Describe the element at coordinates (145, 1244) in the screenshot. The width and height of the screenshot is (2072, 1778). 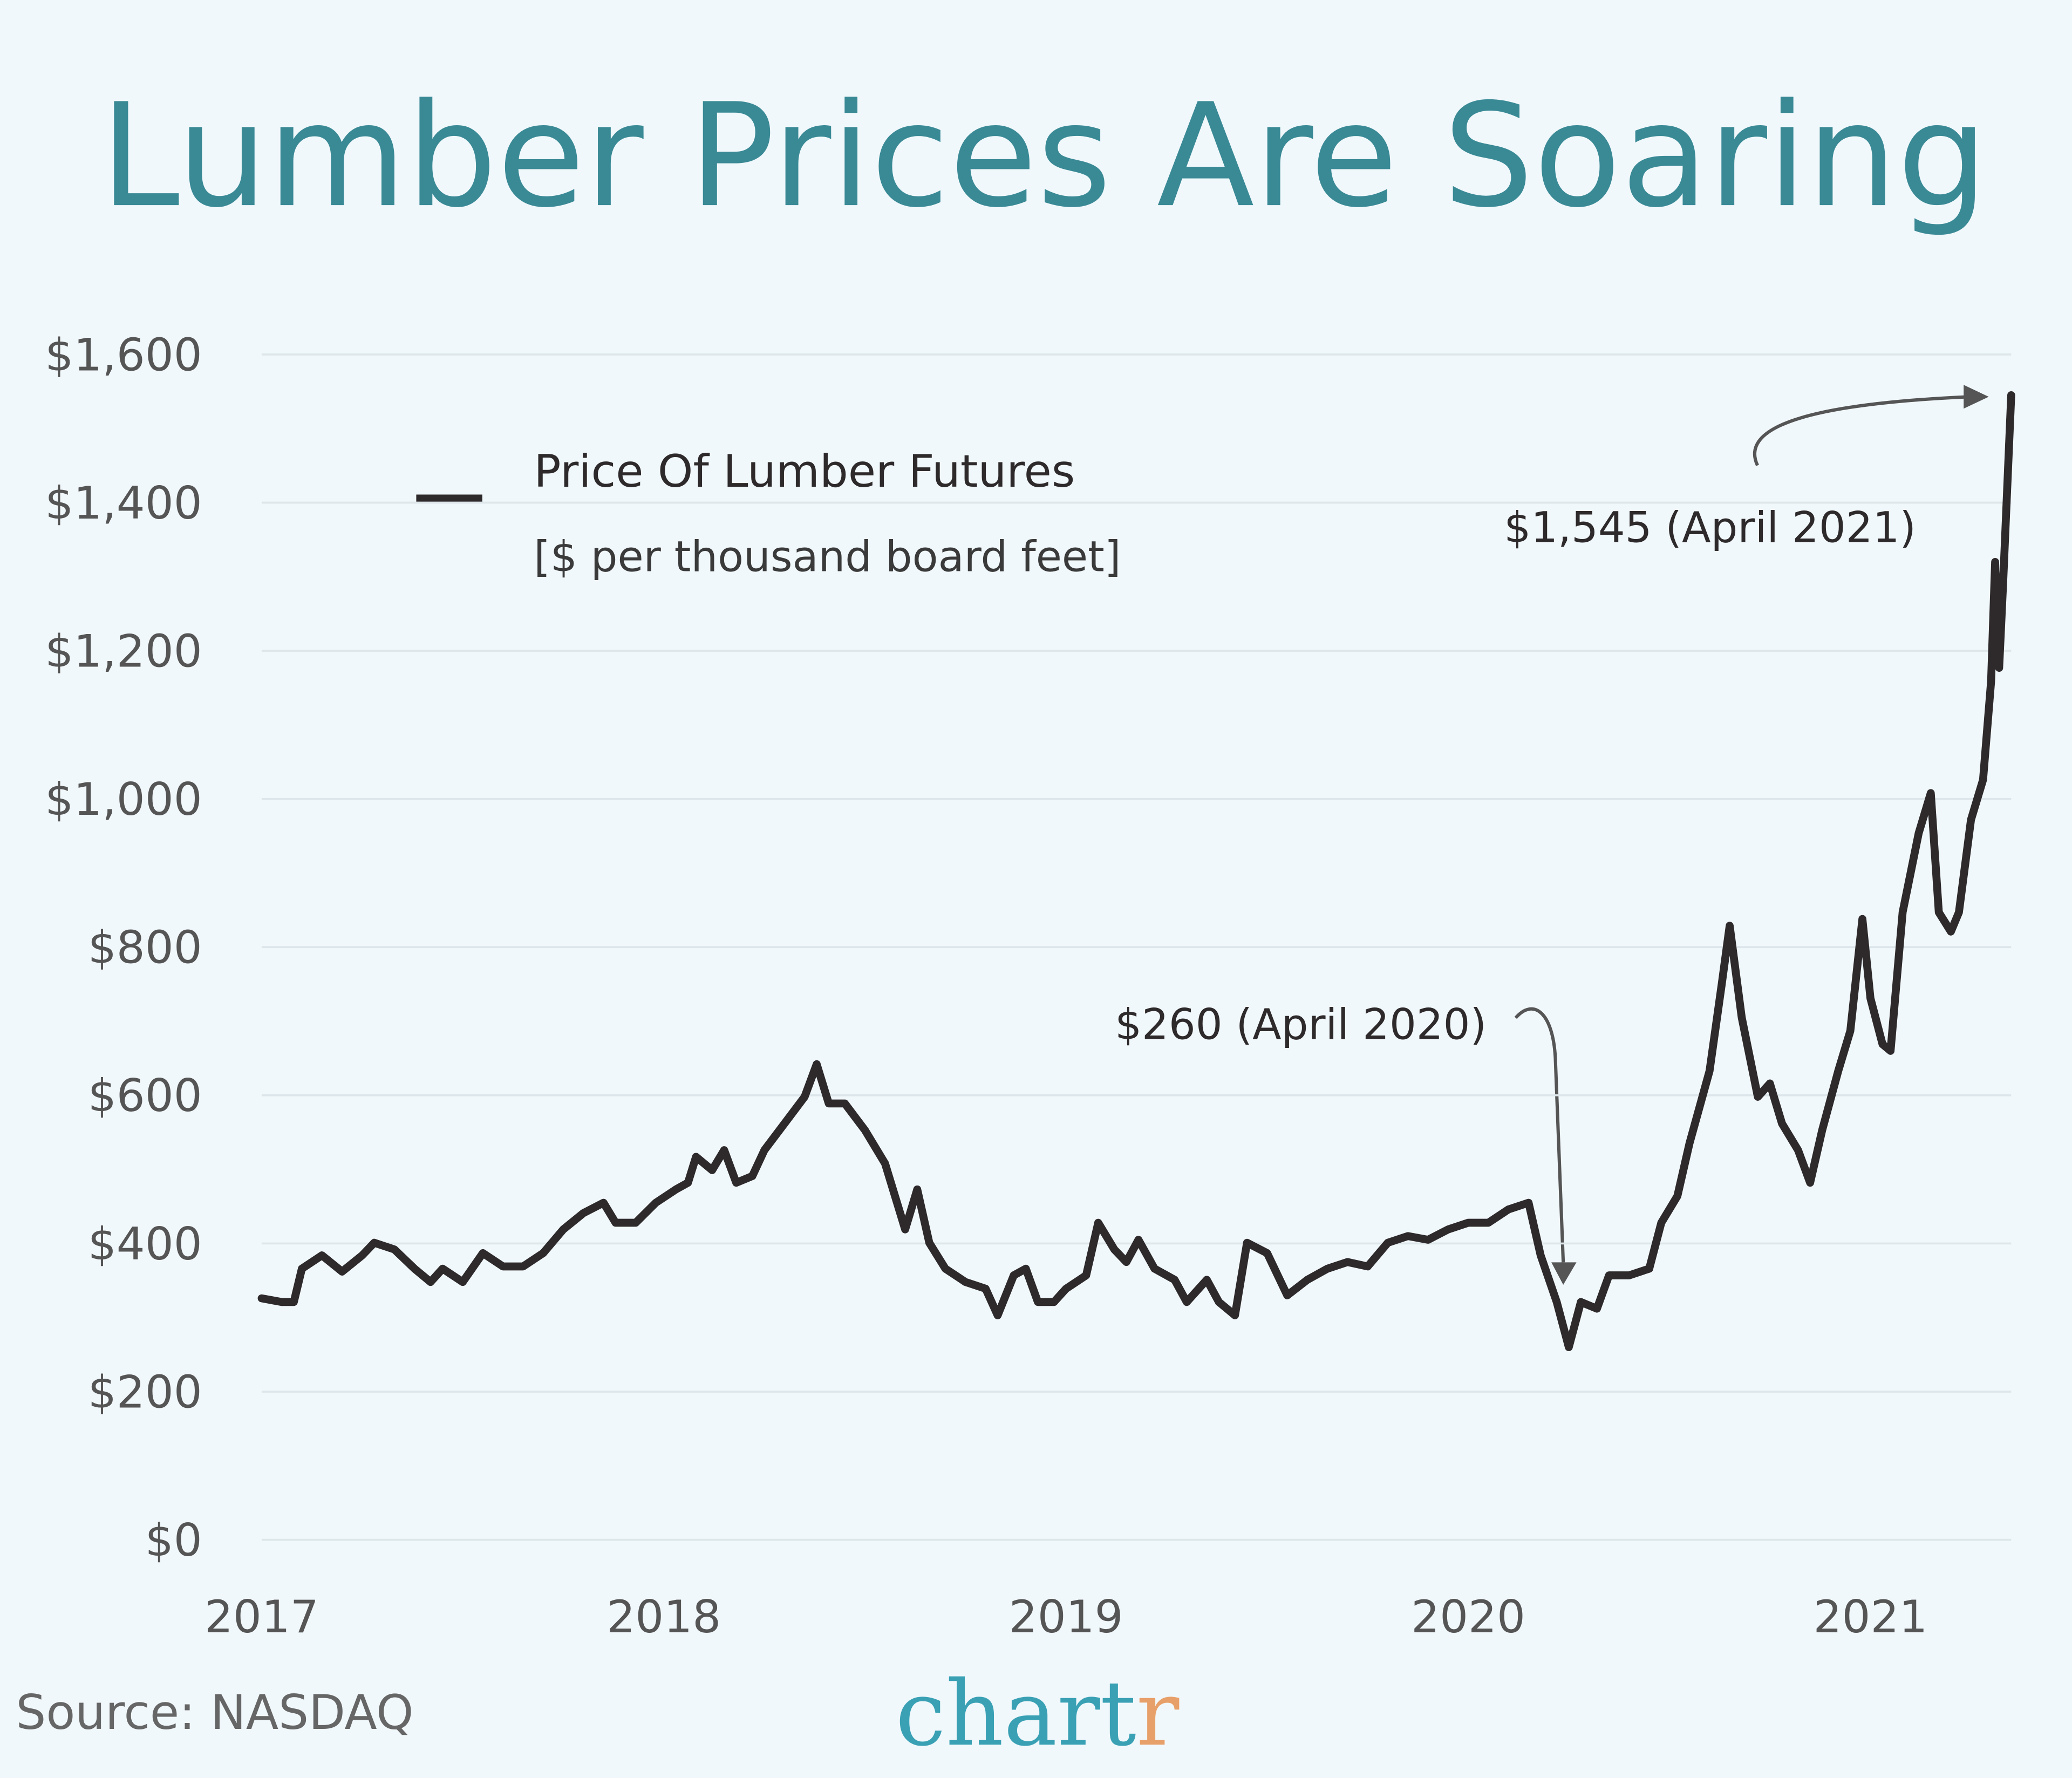
I see `y-tick-label: $400` at that location.